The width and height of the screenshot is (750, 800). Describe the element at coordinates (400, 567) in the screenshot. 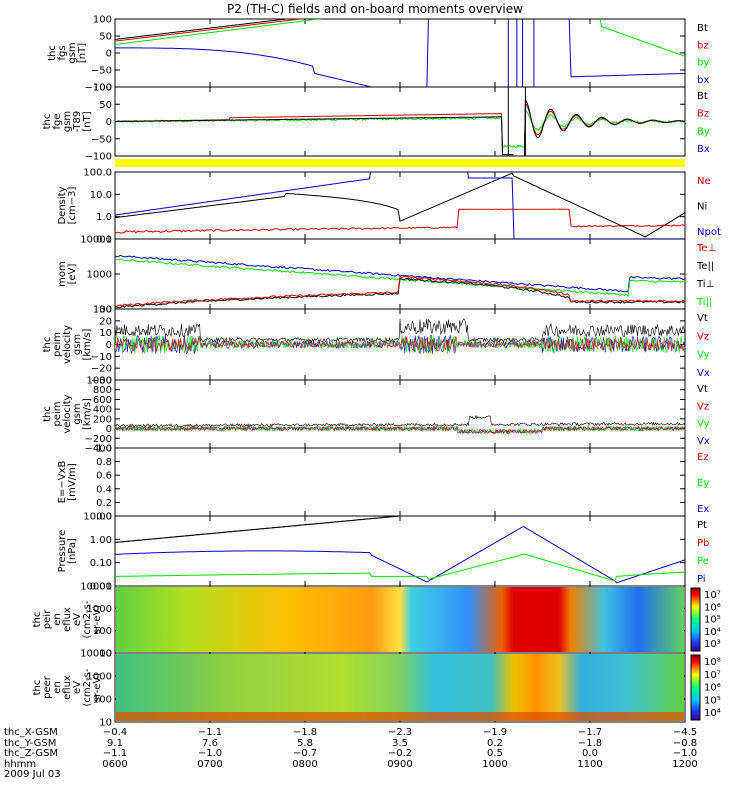

I see `series-Pe` at that location.